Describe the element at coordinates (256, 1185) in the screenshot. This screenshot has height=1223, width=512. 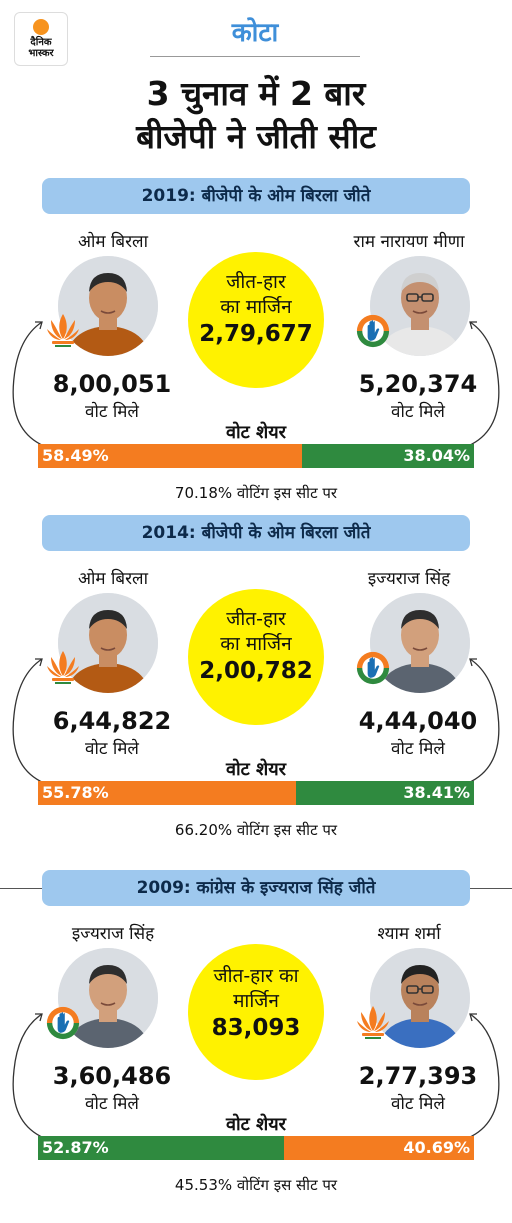
I see `turnout-text: 45.53% वोटिंग इस सीट पर` at that location.